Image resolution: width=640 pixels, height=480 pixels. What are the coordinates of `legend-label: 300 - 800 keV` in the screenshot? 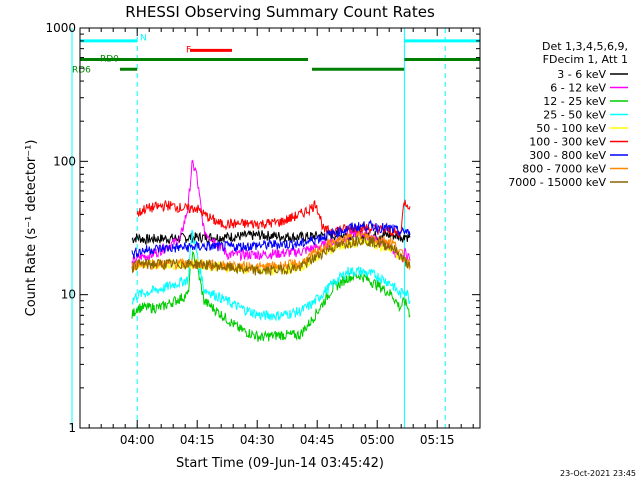 It's located at (567, 155).